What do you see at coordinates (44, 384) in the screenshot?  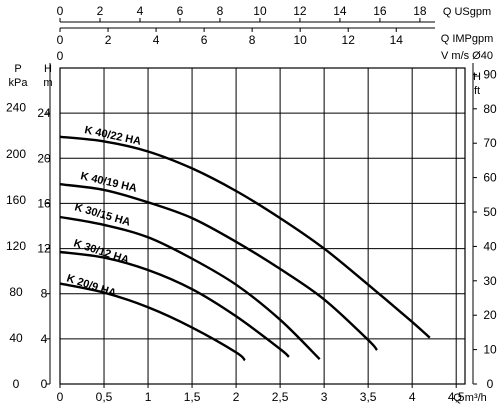 I see `tick-label-h-m: 0` at bounding box center [44, 384].